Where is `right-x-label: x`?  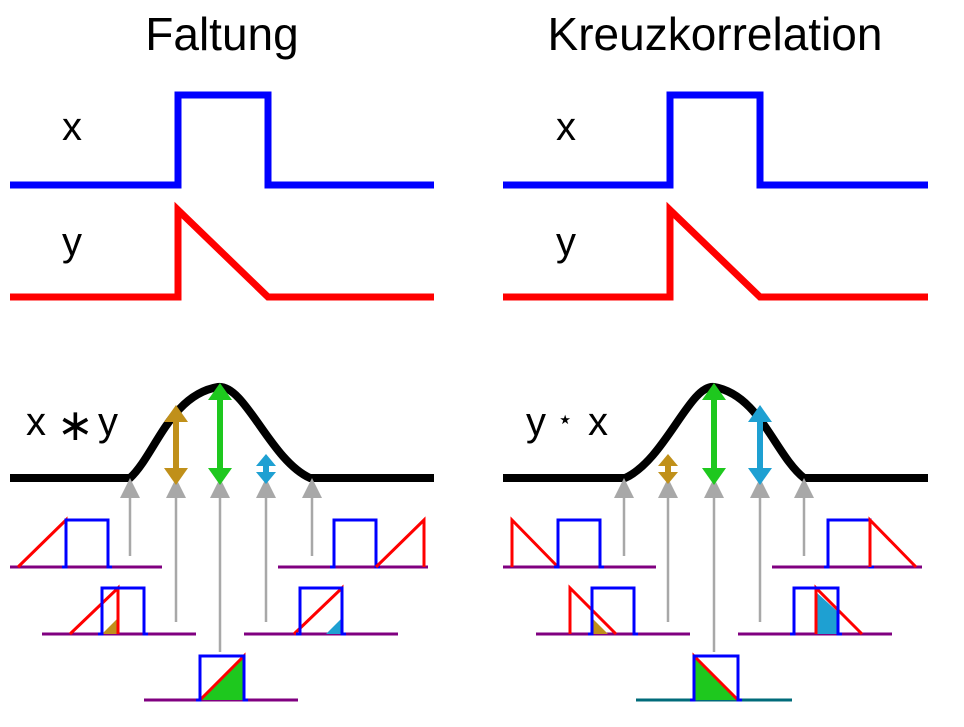
right-x-label: x is located at coordinates (566, 127).